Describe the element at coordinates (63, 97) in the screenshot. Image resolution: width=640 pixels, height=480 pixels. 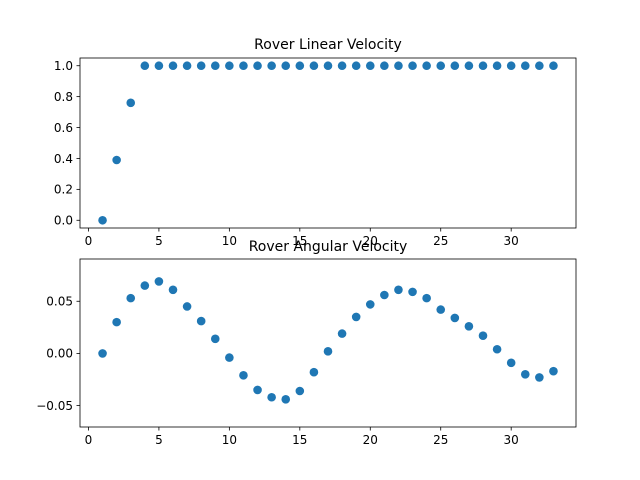
I see `y-tick-label: 0.8` at that location.